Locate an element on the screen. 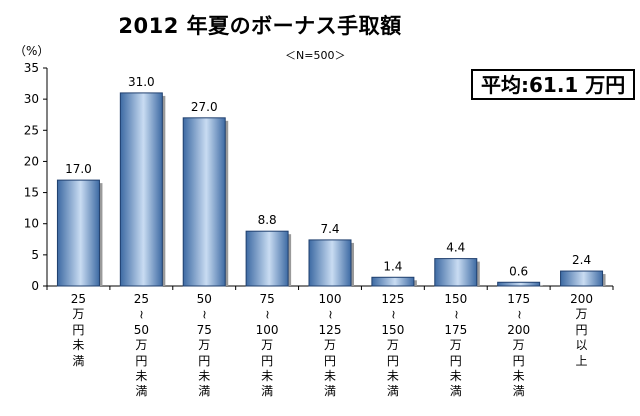  x-tick-label: 125 ~150 万円未満 is located at coordinates (393, 345).